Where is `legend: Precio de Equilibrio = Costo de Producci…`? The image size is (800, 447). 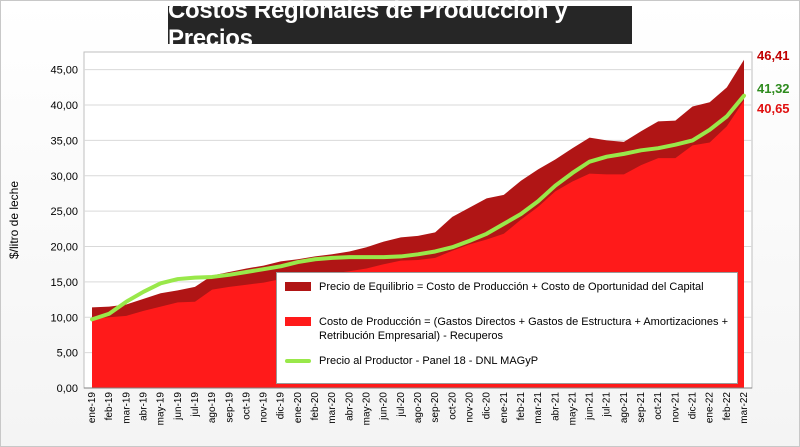 legend: Precio de Equilibrio = Costo de Producci… is located at coordinates (507, 328).